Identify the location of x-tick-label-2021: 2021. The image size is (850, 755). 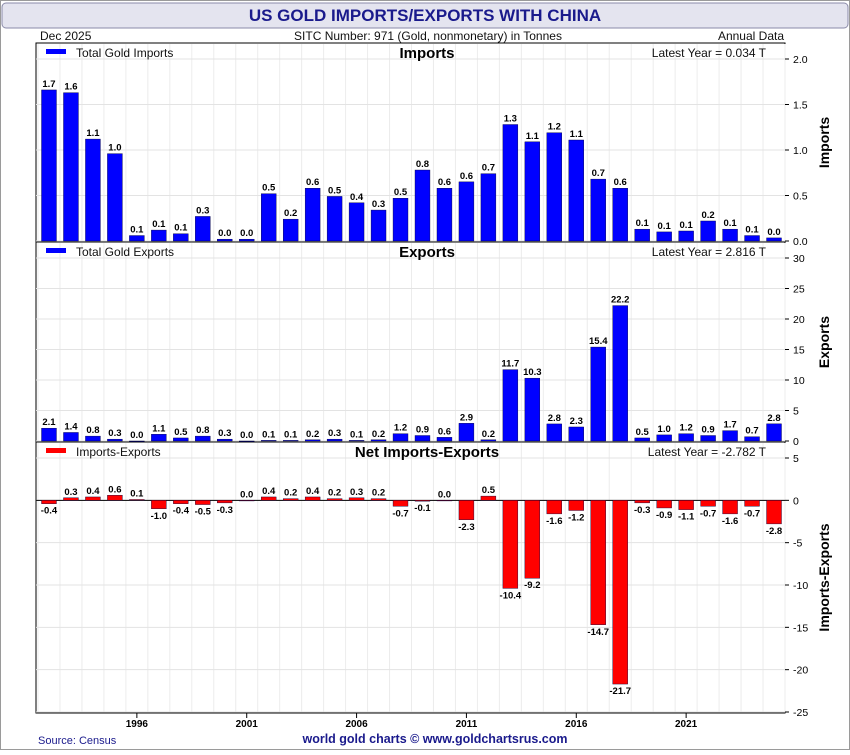
(686, 724).